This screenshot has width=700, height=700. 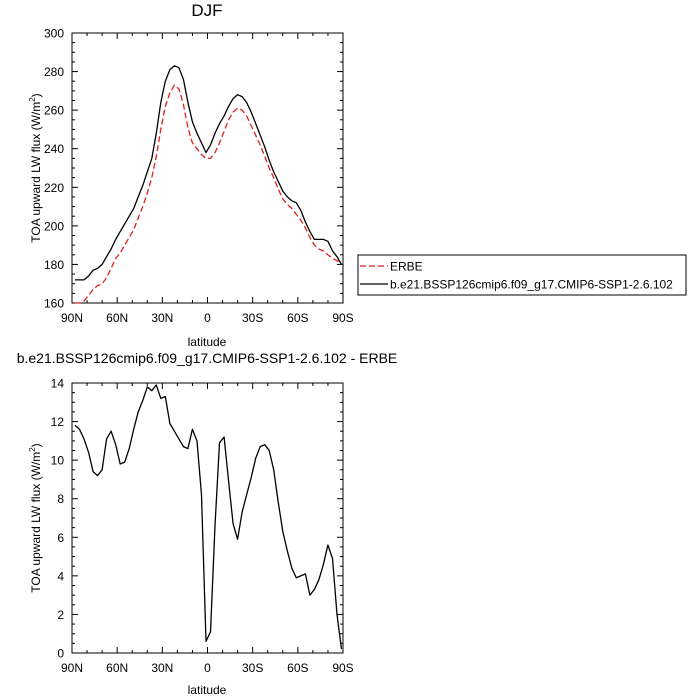 I want to click on bottom-x-tick-label-lat-30s: 30S, so click(x=252, y=668).